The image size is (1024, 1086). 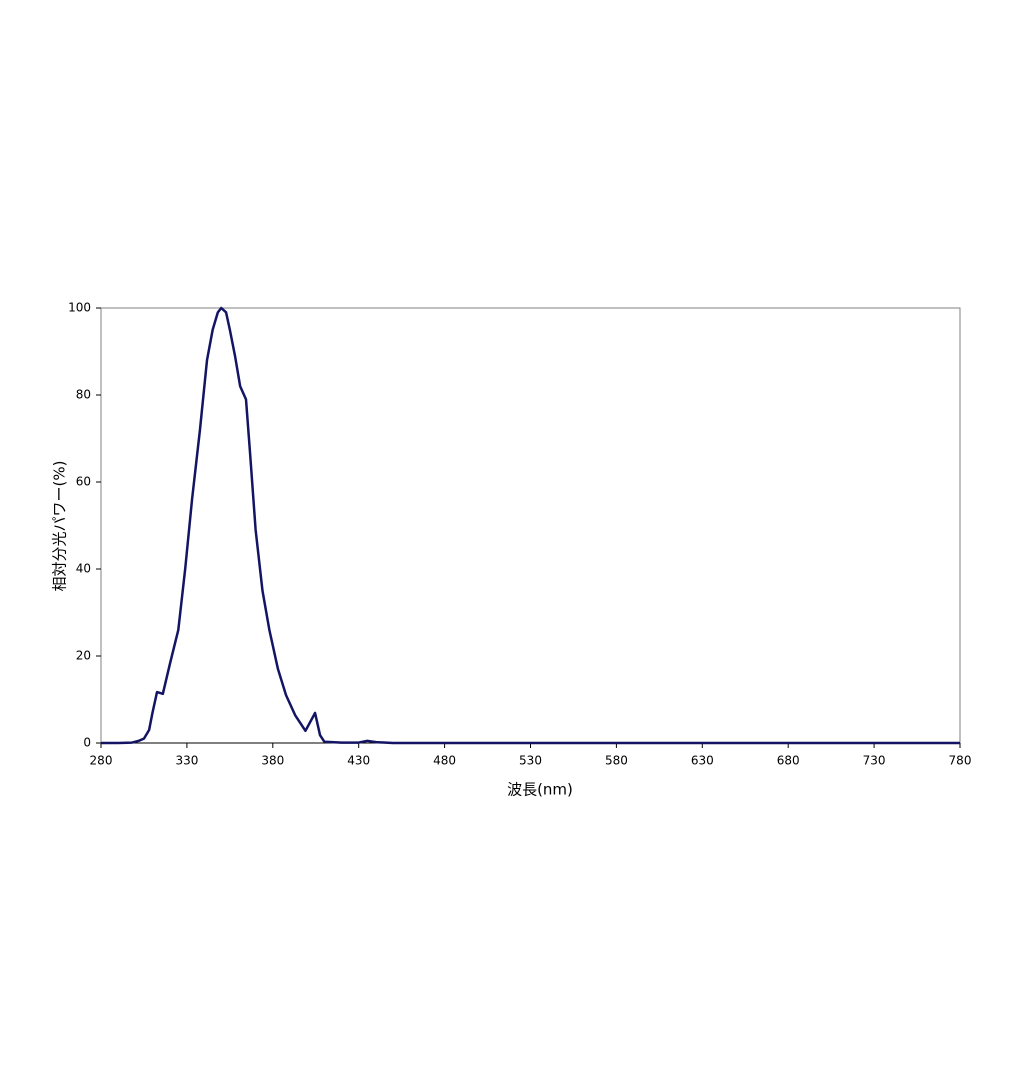 I want to click on y-tick-label: 80, so click(x=83, y=395).